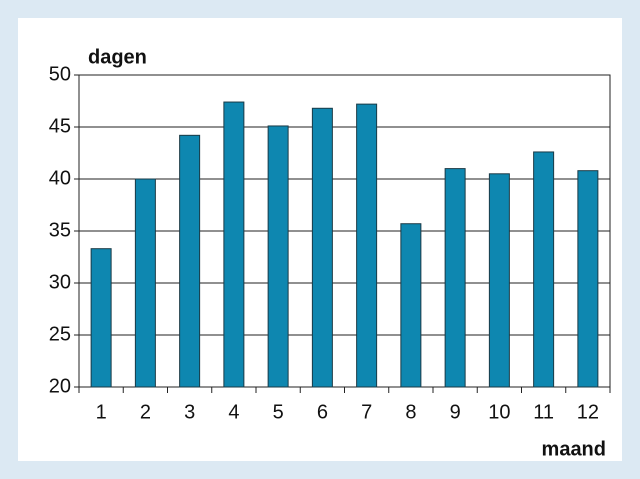 The width and height of the screenshot is (640, 479). Describe the element at coordinates (60, 230) in the screenshot. I see `y-tick-label: 35` at that location.